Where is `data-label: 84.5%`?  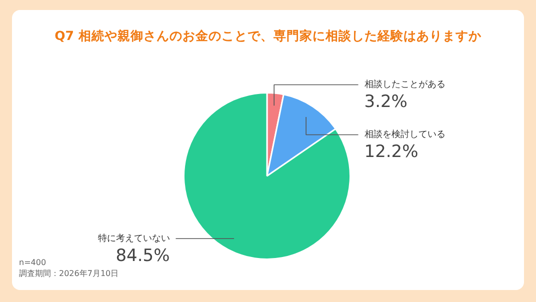
data-label: 84.5% is located at coordinates (143, 256).